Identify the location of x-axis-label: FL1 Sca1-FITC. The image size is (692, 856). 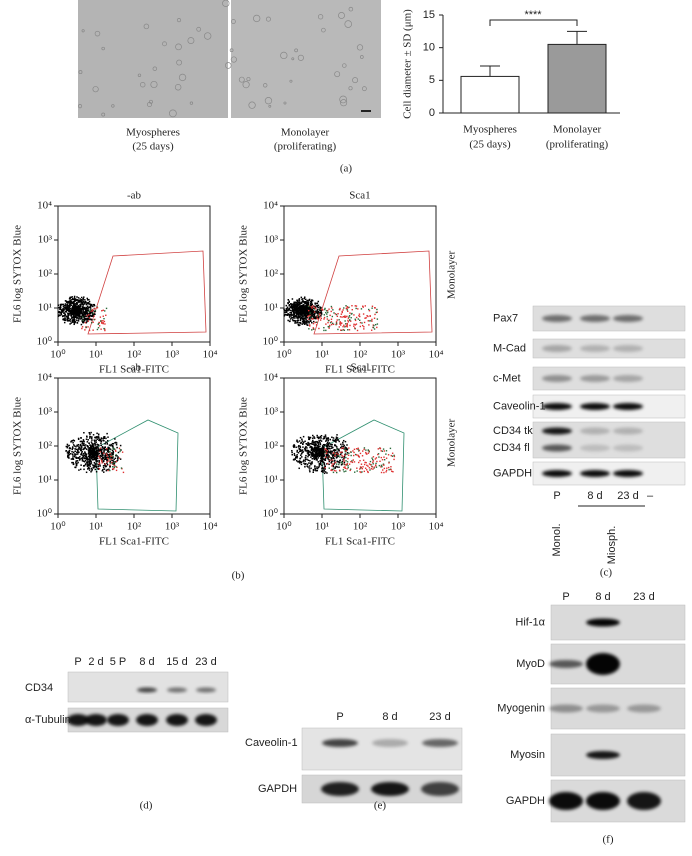
(360, 542).